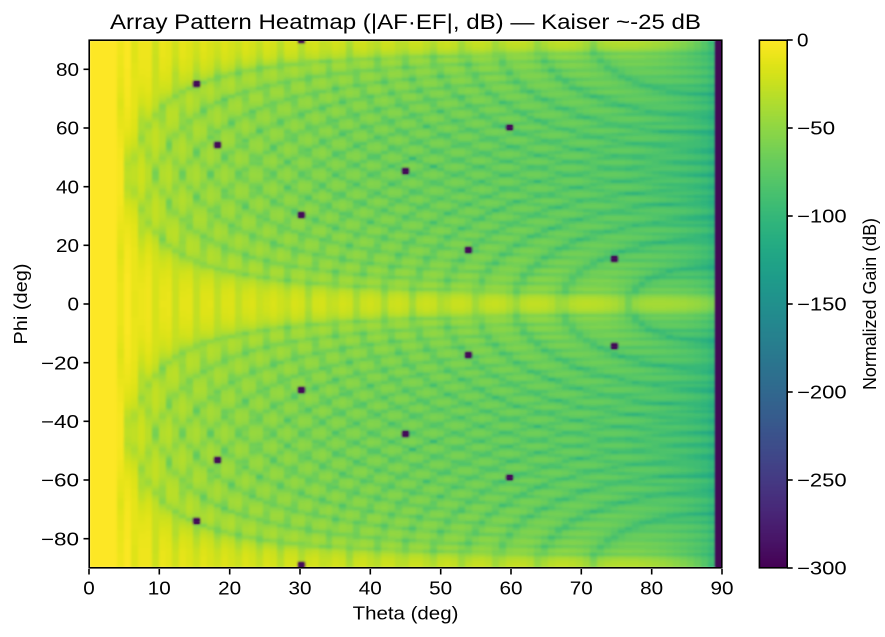 The image size is (885, 637). What do you see at coordinates (722, 589) in the screenshot?
I see `svg-text: 90` at bounding box center [722, 589].